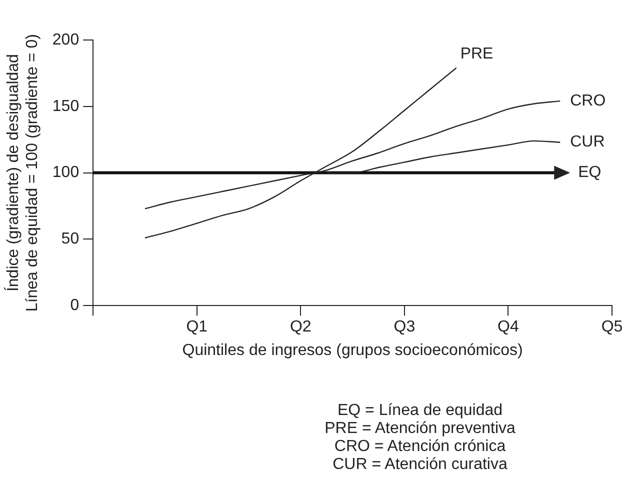  Describe the element at coordinates (420, 411) in the screenshot. I see `text: EQ = Línea de equidad` at that location.